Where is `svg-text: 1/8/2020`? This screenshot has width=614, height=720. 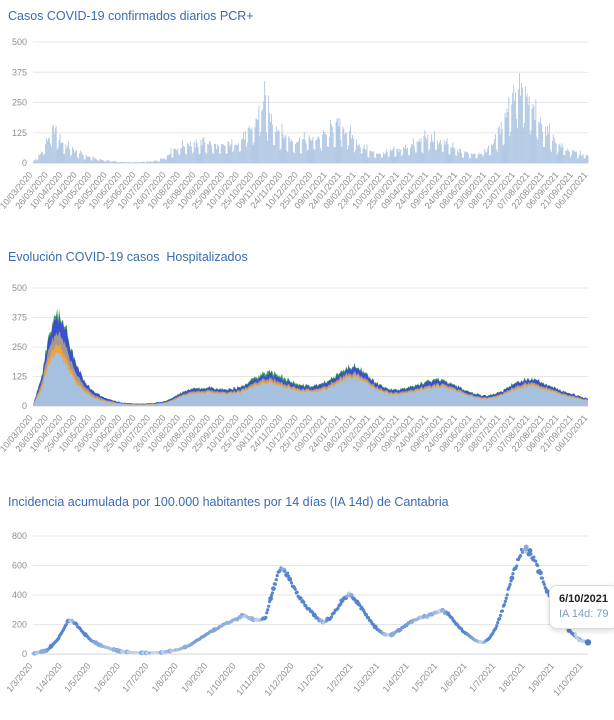 svg-text: 1/8/2020 is located at coordinates (165, 677).